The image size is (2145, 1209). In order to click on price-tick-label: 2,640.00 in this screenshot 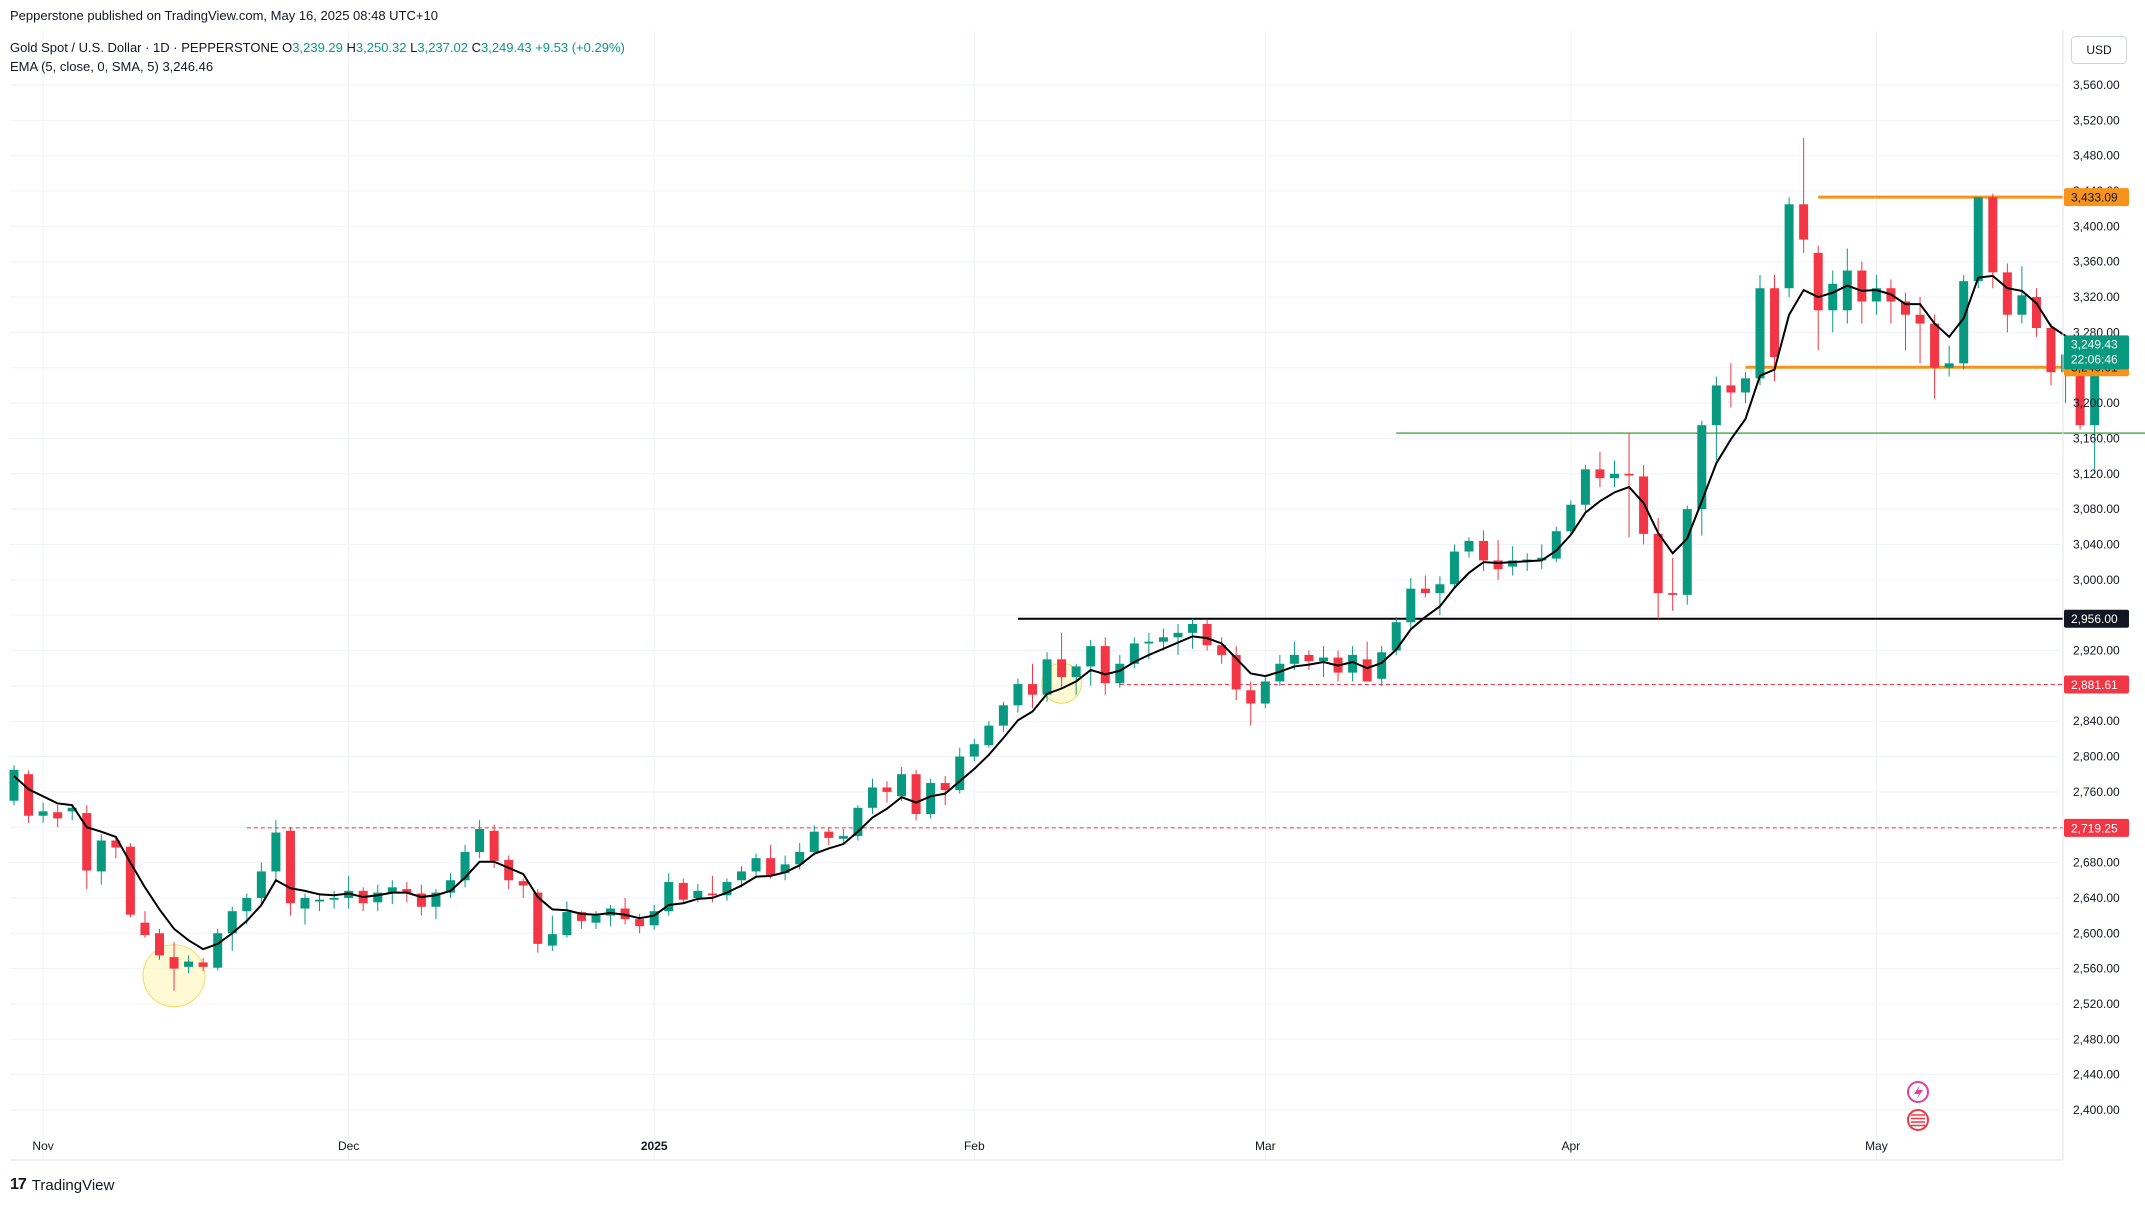, I will do `click(2096, 898)`.